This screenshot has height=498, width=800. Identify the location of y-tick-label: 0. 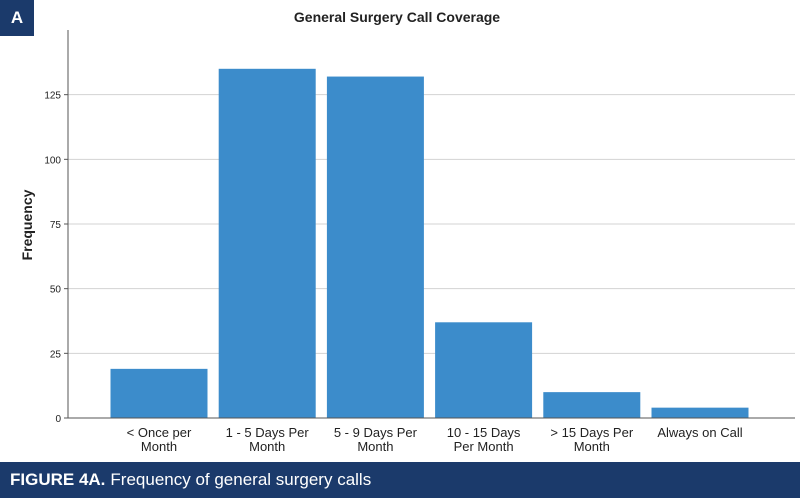
(58, 419).